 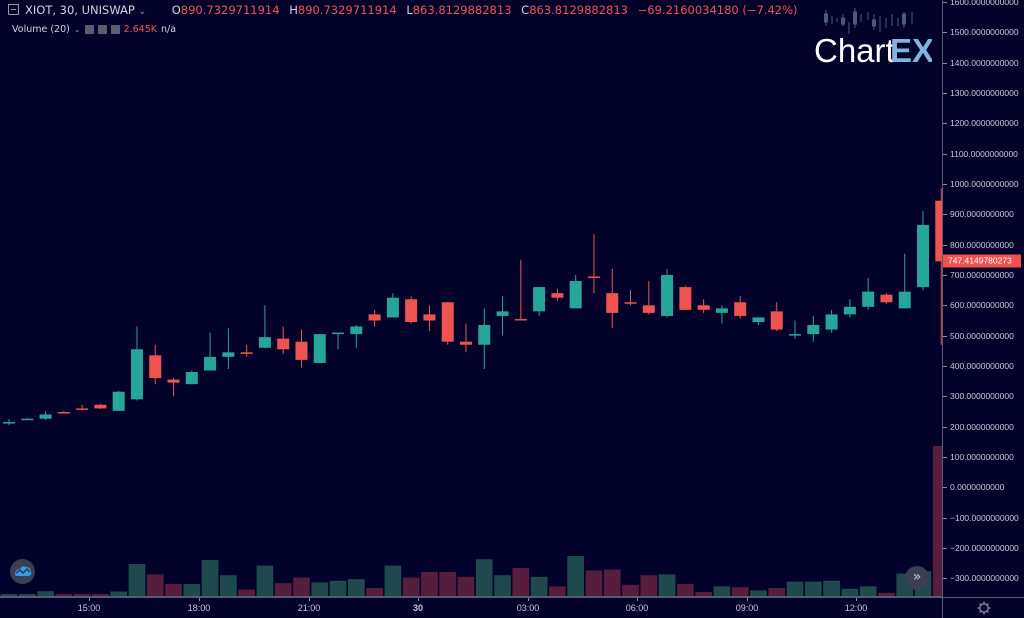 I want to click on collapse-icon, so click(x=13, y=9).